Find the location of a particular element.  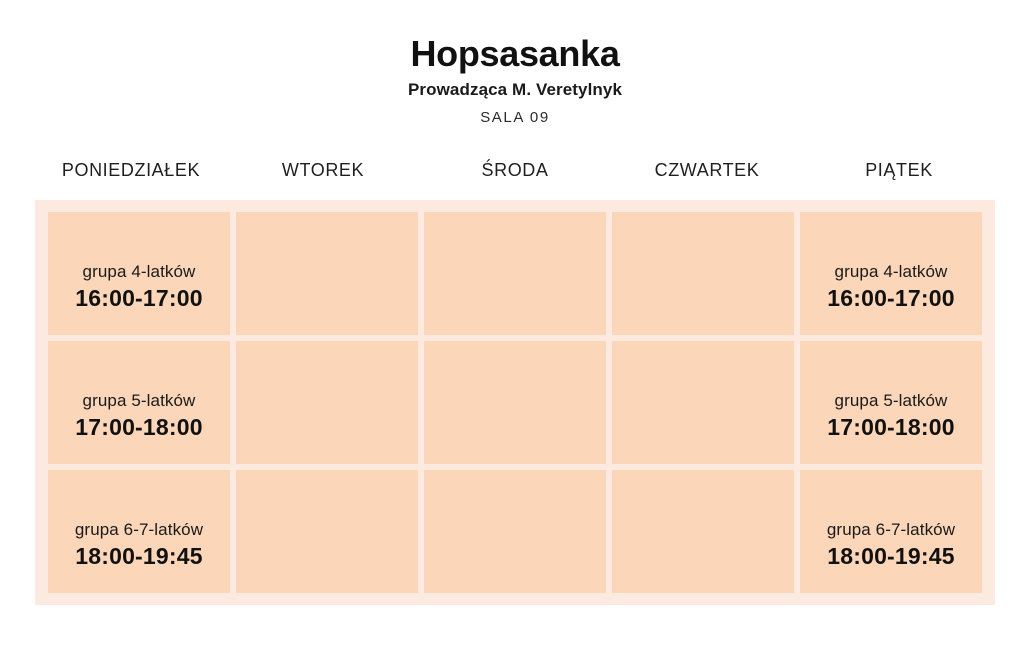

room-label: SALA 09 is located at coordinates (515, 117).